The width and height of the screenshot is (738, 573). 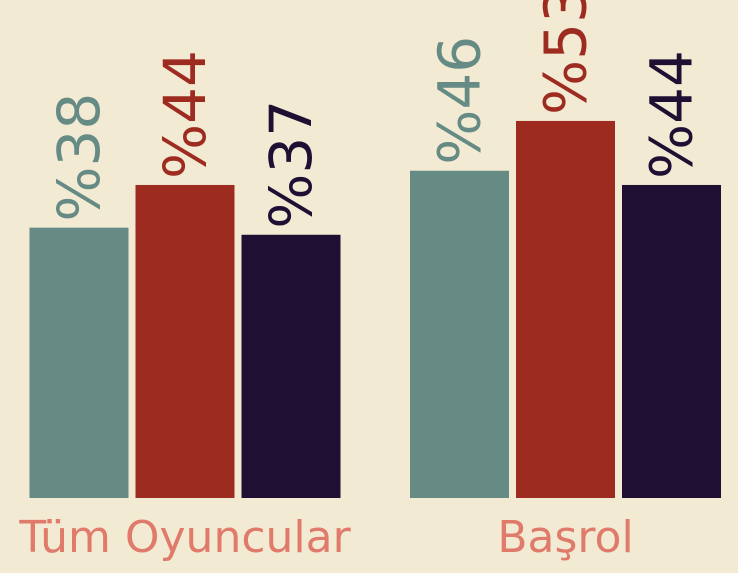 What do you see at coordinates (460, 100) in the screenshot?
I see `value-label: %46` at bounding box center [460, 100].